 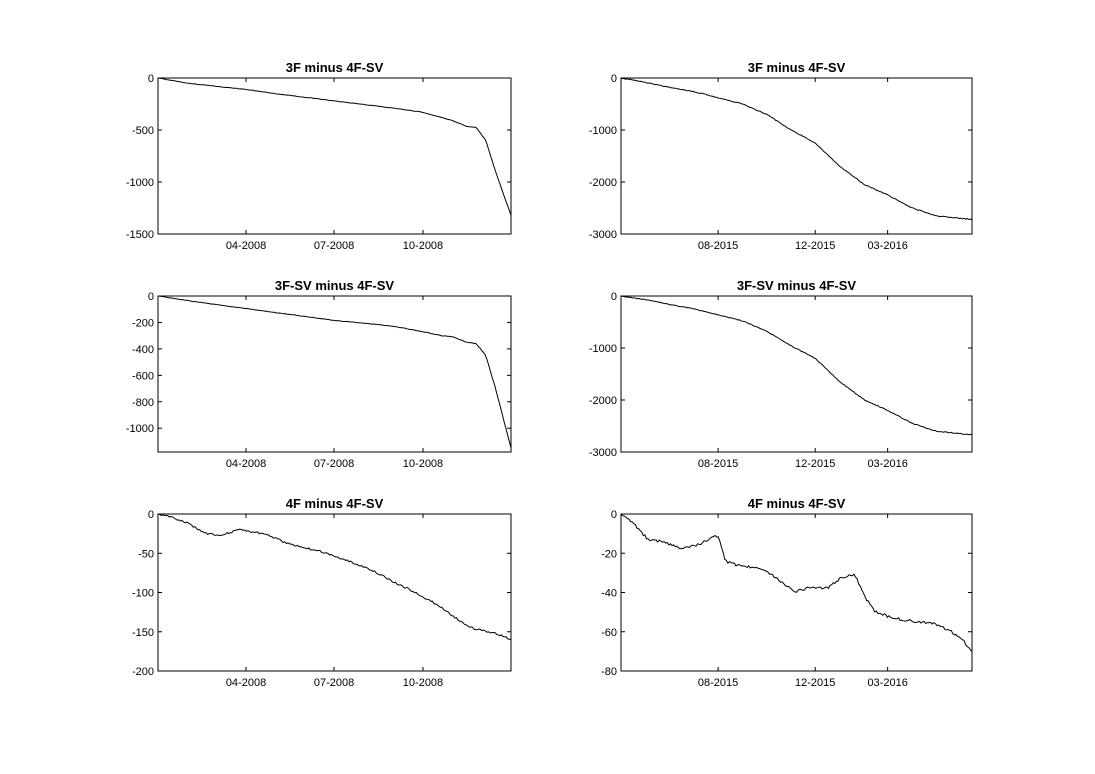 What do you see at coordinates (609, 672) in the screenshot?
I see `y-tick-label: -80` at bounding box center [609, 672].